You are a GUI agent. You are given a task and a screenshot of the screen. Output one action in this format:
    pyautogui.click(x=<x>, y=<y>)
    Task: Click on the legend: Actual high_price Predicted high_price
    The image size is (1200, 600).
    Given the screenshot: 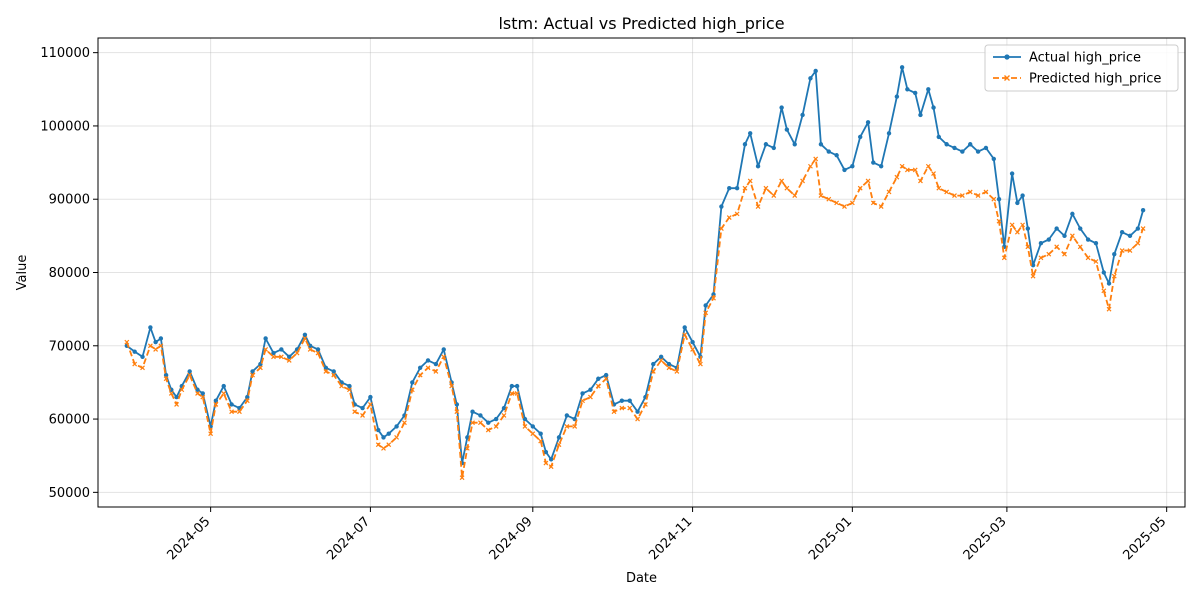 What is the action you would take?
    pyautogui.click(x=1081, y=68)
    